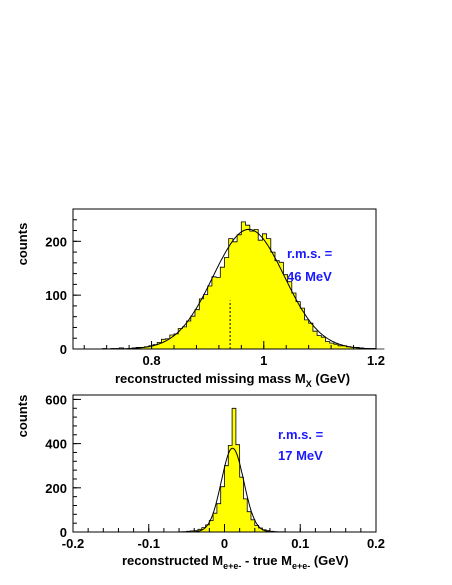 The image size is (452, 585). Describe the element at coordinates (235, 562) in the screenshot. I see `x-axis-label-mass-resolution: reconstructed Me+e- - true Me+e- (GeV)` at that location.